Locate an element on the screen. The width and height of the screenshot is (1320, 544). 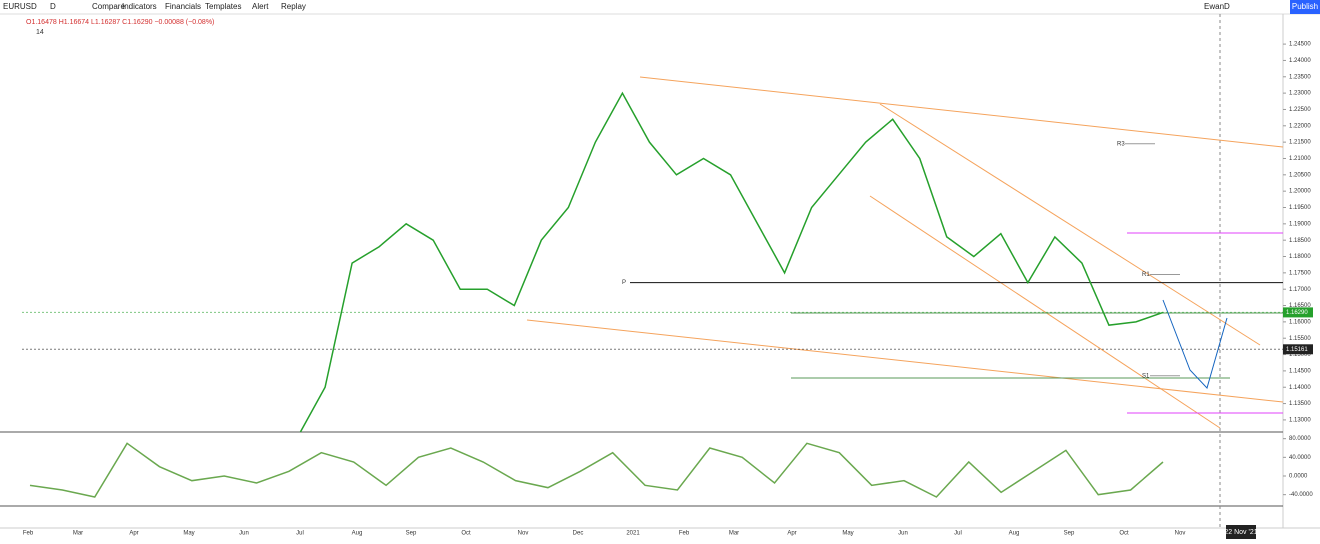
osc-tick-label: 0.0000 is located at coordinates (1298, 477).